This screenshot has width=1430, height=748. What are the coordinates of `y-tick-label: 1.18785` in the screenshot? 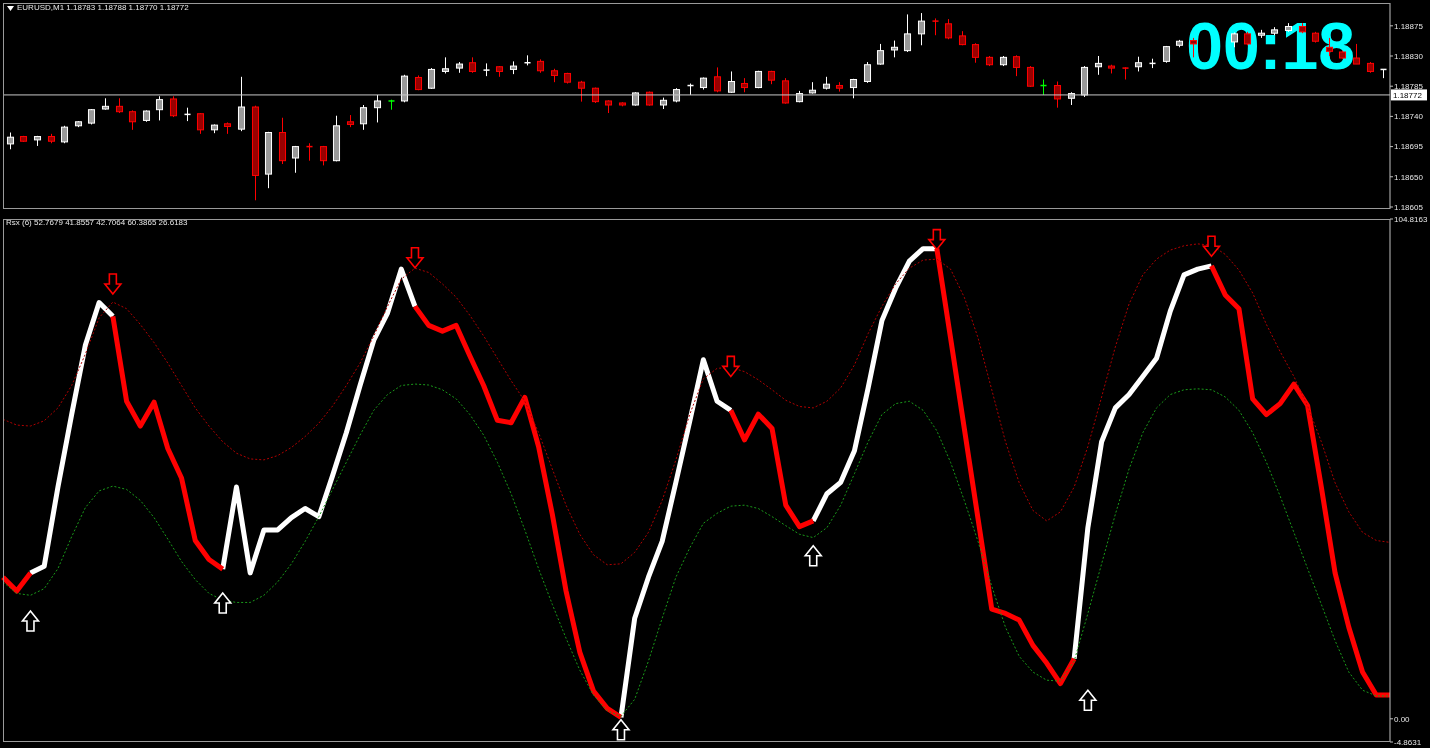 It's located at (1409, 87).